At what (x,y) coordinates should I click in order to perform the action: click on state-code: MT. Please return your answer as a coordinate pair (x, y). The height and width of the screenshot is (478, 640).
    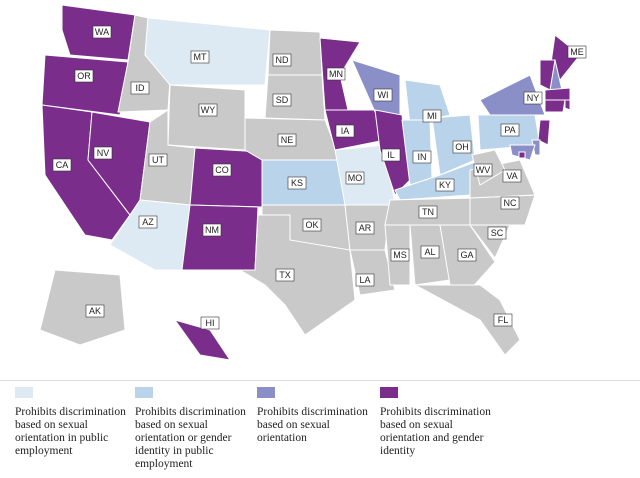
    Looking at the image, I should click on (200, 57).